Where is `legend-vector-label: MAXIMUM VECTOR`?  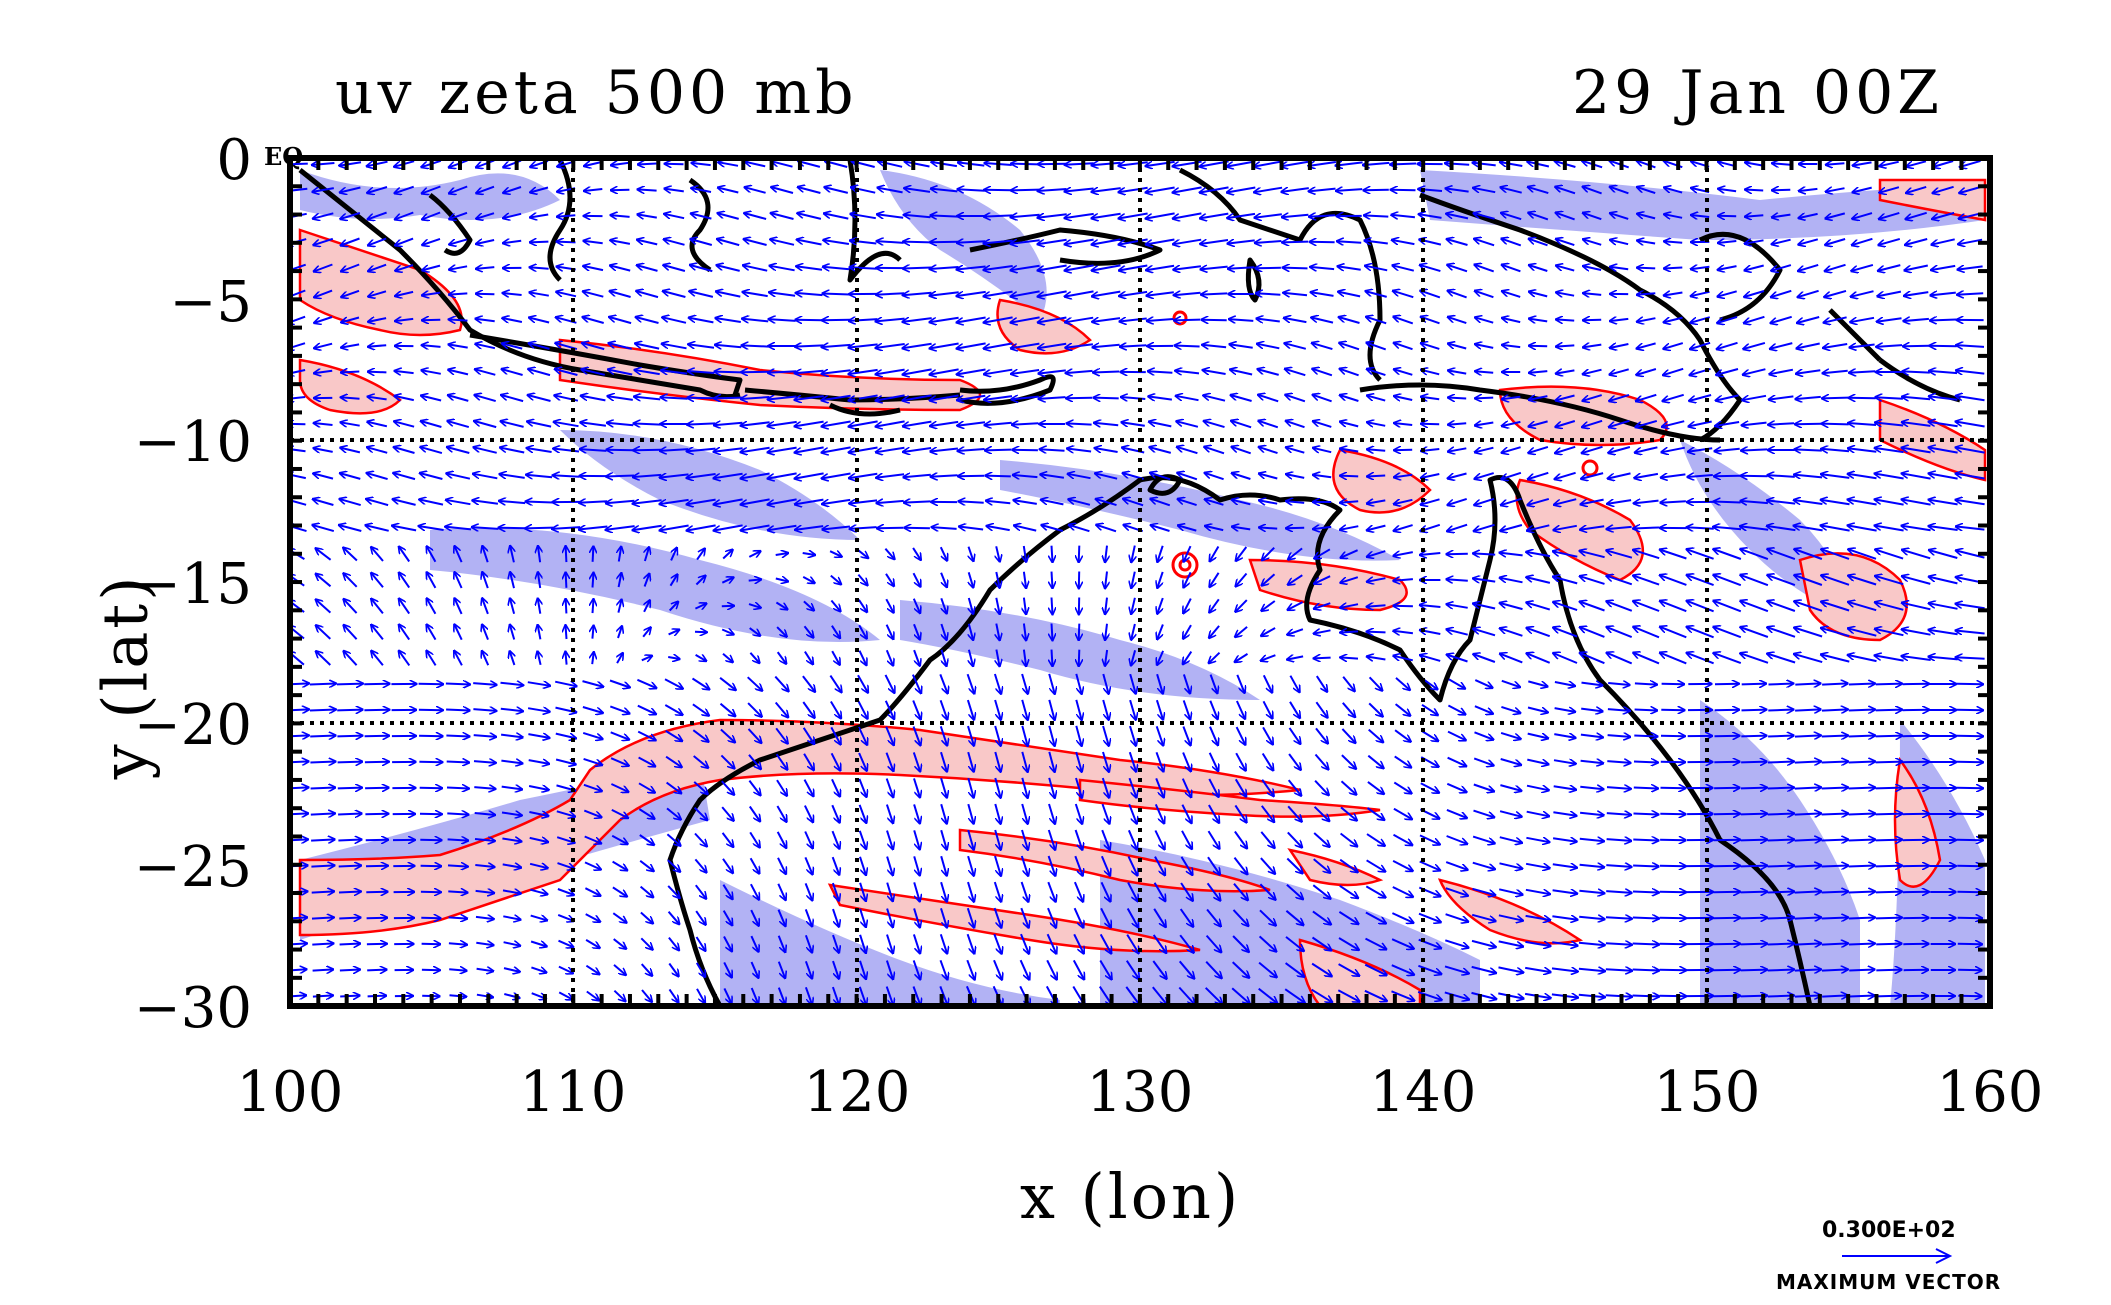
legend-vector-label: MAXIMUM VECTOR is located at coordinates (1889, 1282).